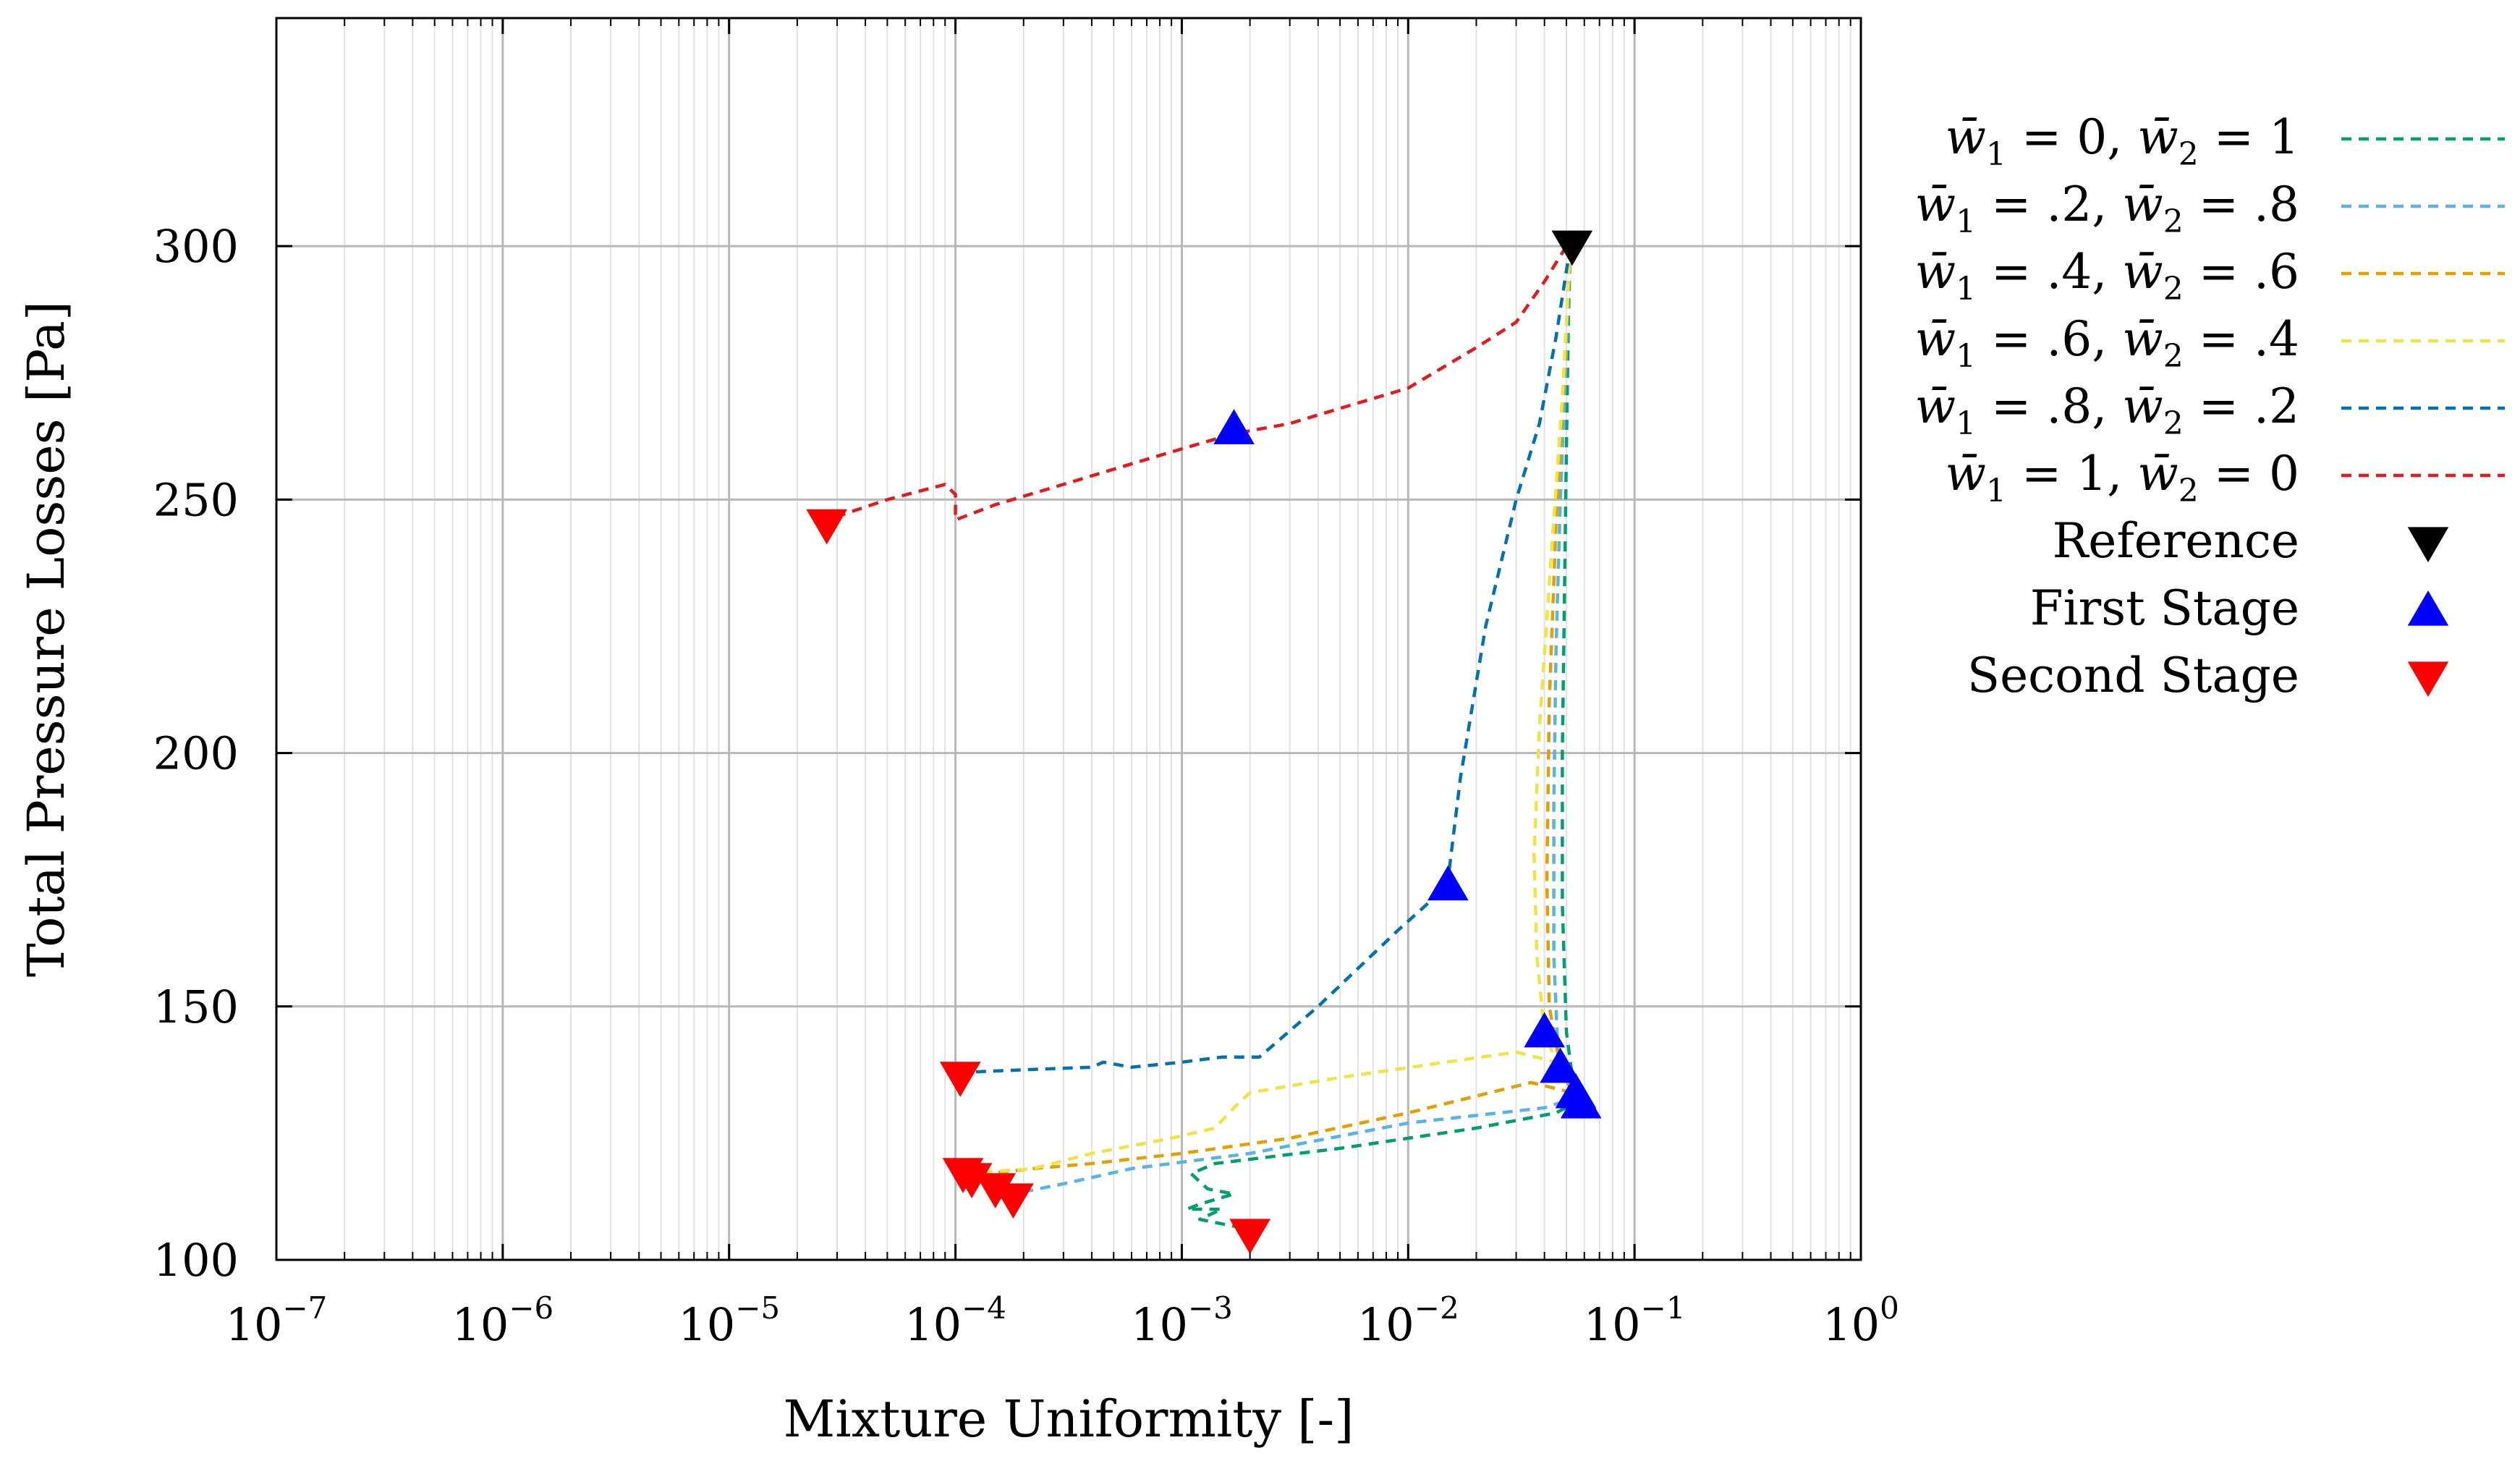  Describe the element at coordinates (2122, 141) in the screenshot. I see `legend-entry-label: w̄1 = 0, w̄2 = 1` at that location.